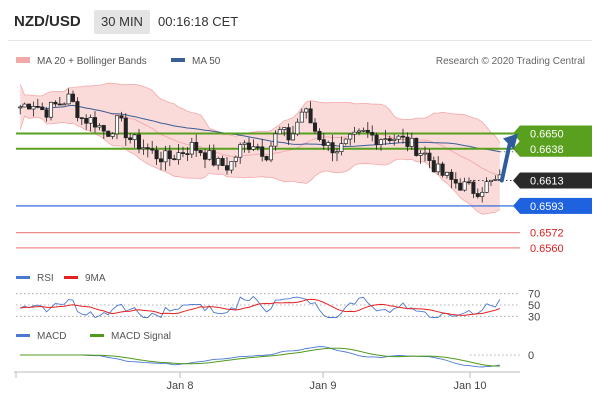 The image size is (600, 404). I want to click on legend-macd-signal: MACD Signal, so click(141, 336).